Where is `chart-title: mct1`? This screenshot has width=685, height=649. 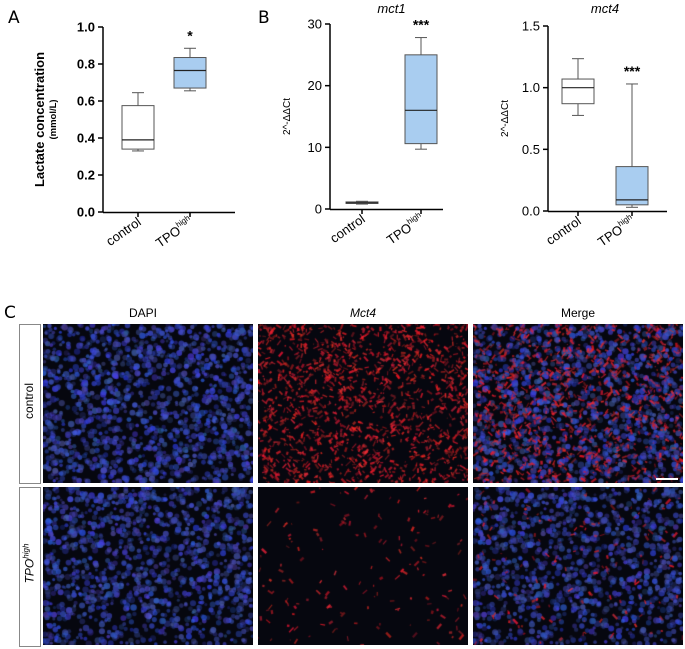 chart-title: mct1 is located at coordinates (391, 8).